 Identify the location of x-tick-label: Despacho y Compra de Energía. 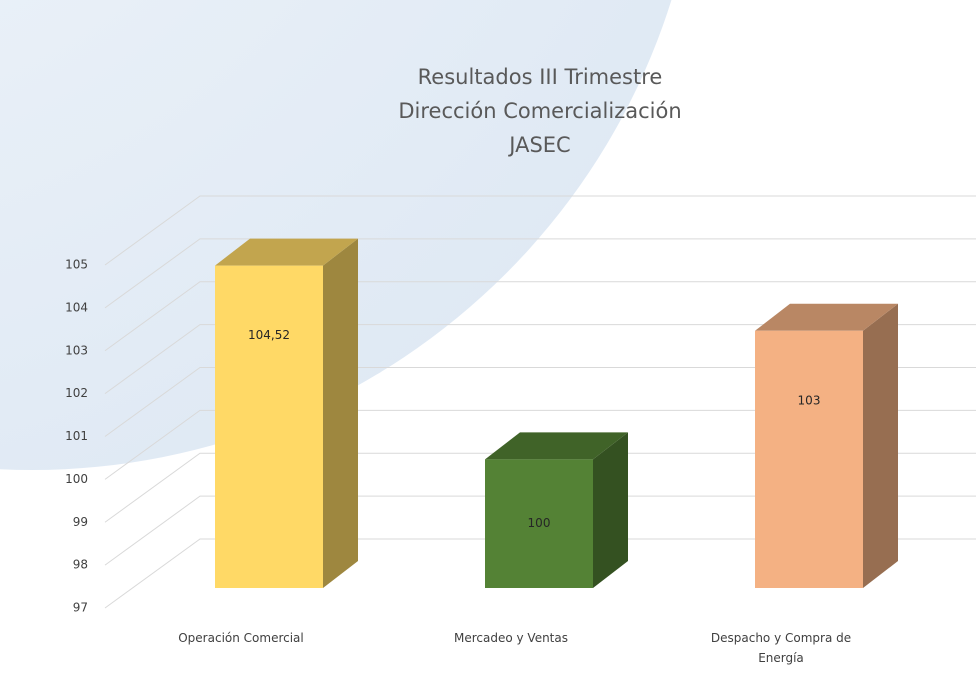
(781, 648).